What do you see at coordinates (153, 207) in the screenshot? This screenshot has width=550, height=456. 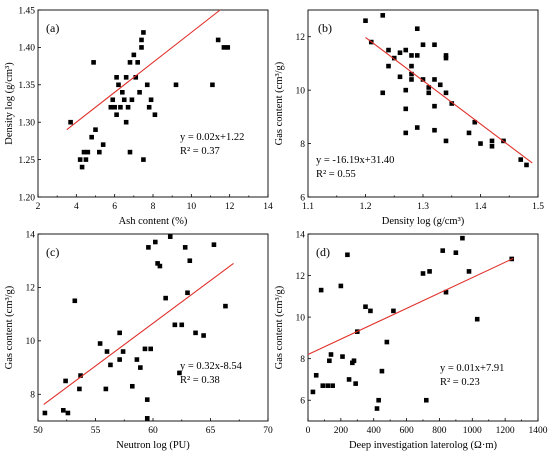 I see `x-tick-label: 8` at bounding box center [153, 207].